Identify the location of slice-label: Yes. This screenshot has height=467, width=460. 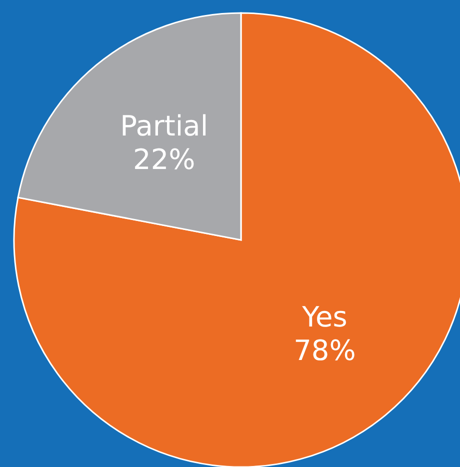
(324, 317).